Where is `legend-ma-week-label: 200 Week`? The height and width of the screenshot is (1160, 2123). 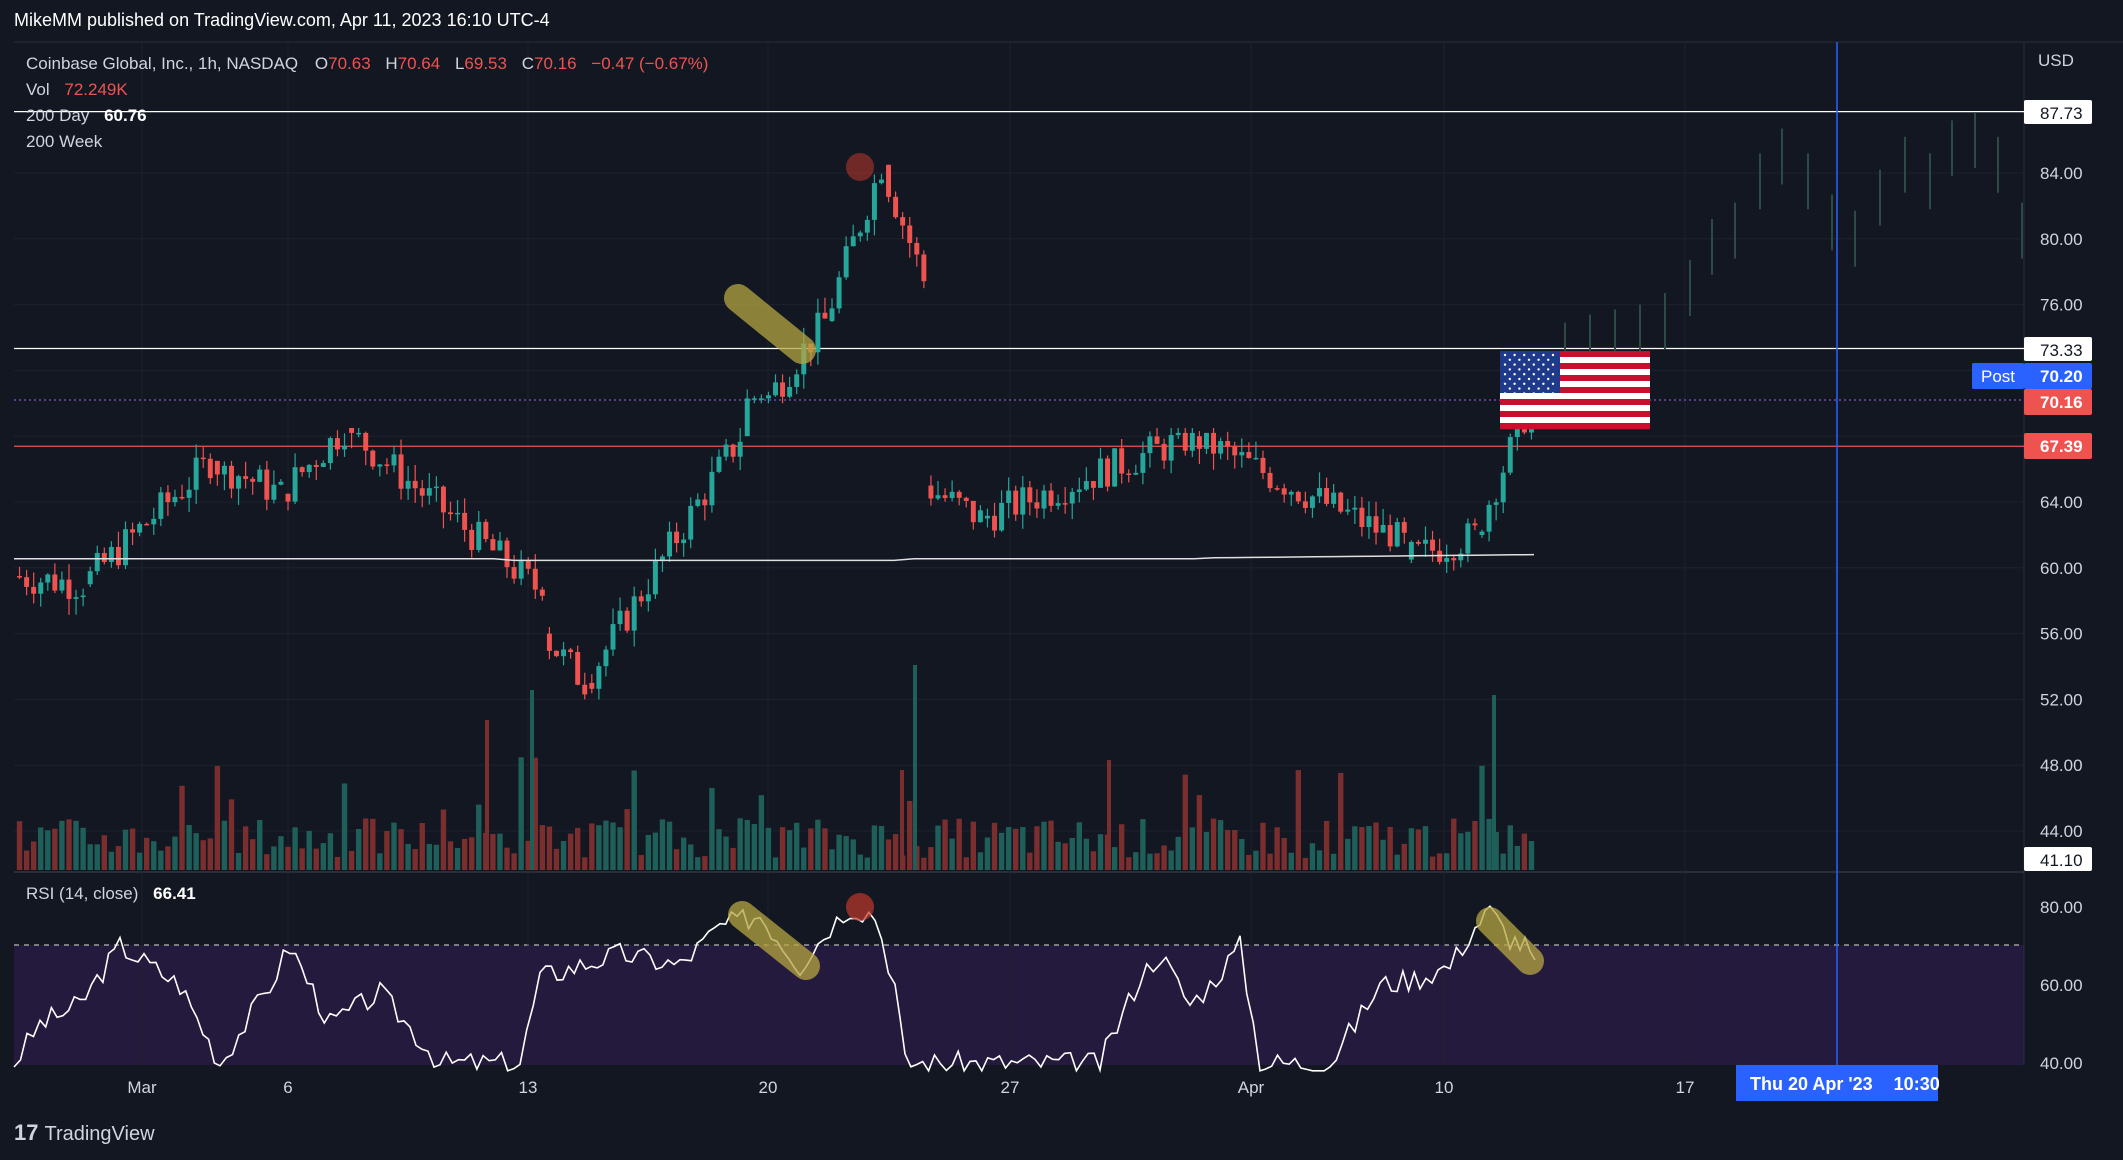 legend-ma-week-label: 200 Week is located at coordinates (64, 141).